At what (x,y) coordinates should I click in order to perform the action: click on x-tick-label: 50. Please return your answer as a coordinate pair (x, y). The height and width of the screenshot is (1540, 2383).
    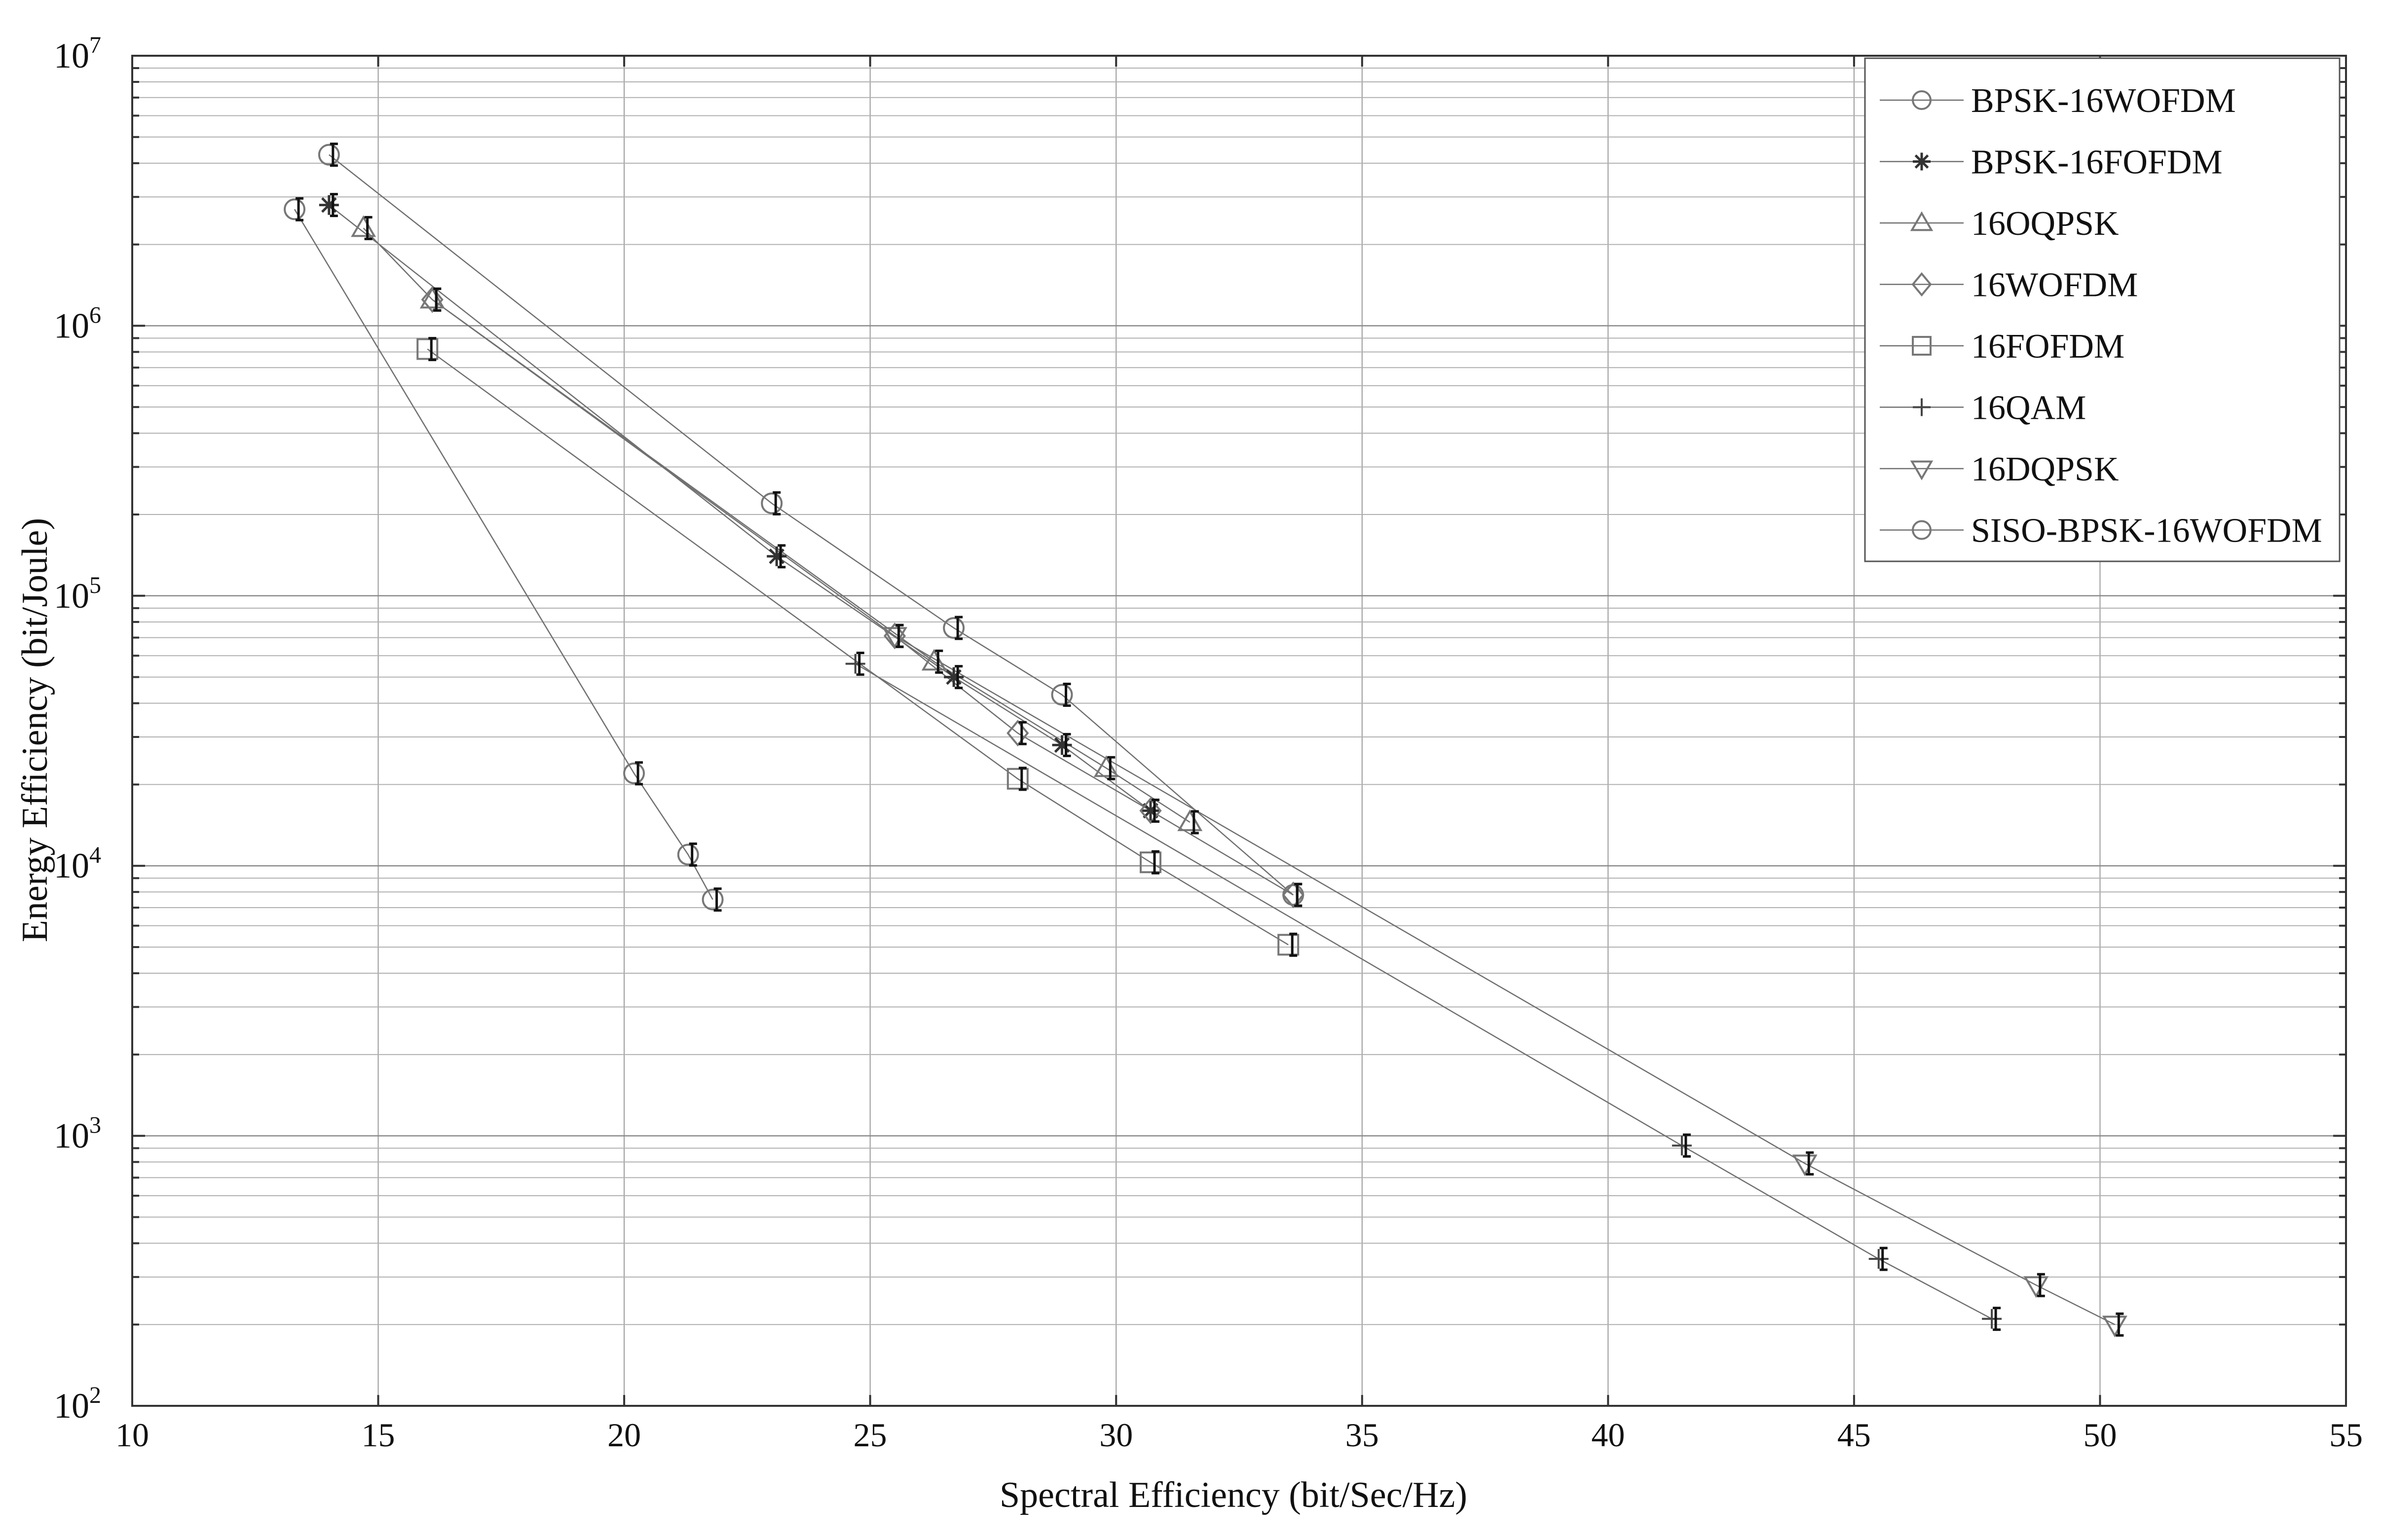
    Looking at the image, I should click on (2100, 1435).